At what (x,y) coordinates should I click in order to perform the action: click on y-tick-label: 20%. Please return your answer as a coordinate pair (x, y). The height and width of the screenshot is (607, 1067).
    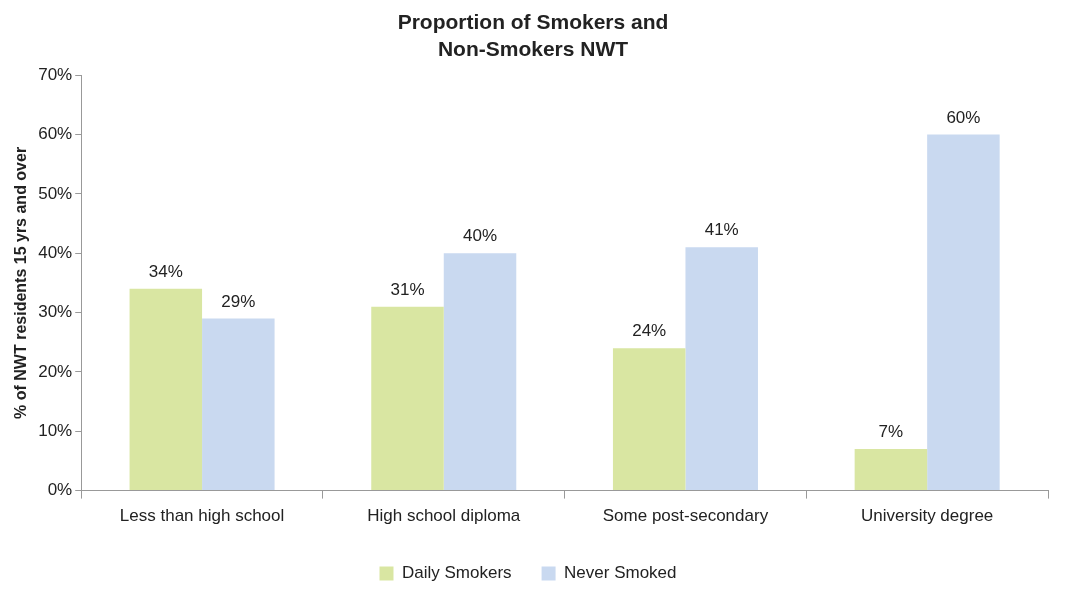
    Looking at the image, I should click on (55, 371).